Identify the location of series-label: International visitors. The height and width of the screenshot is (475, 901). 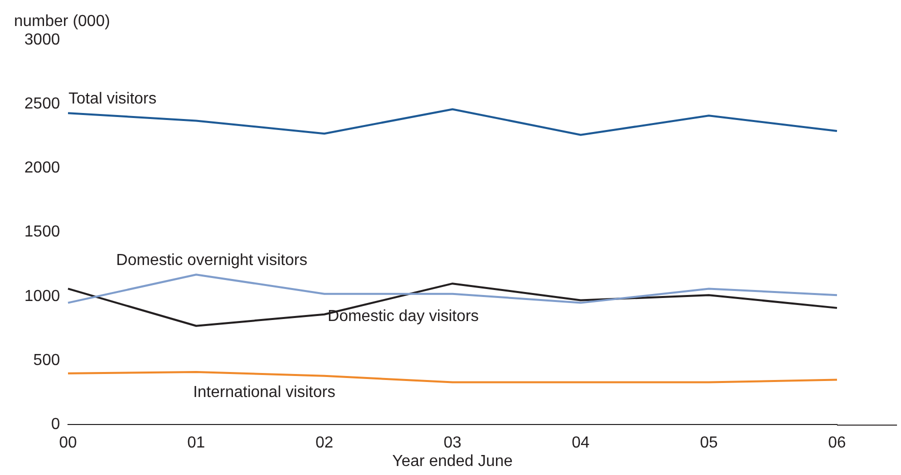
(264, 392).